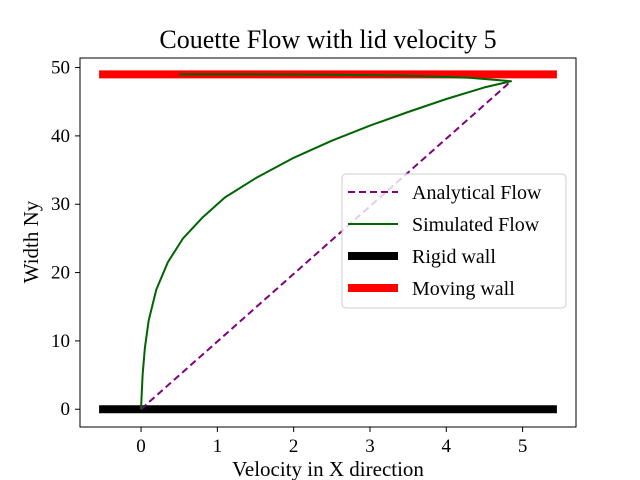 Image resolution: width=640 pixels, height=480 pixels. I want to click on x-tick-label: 4, so click(447, 446).